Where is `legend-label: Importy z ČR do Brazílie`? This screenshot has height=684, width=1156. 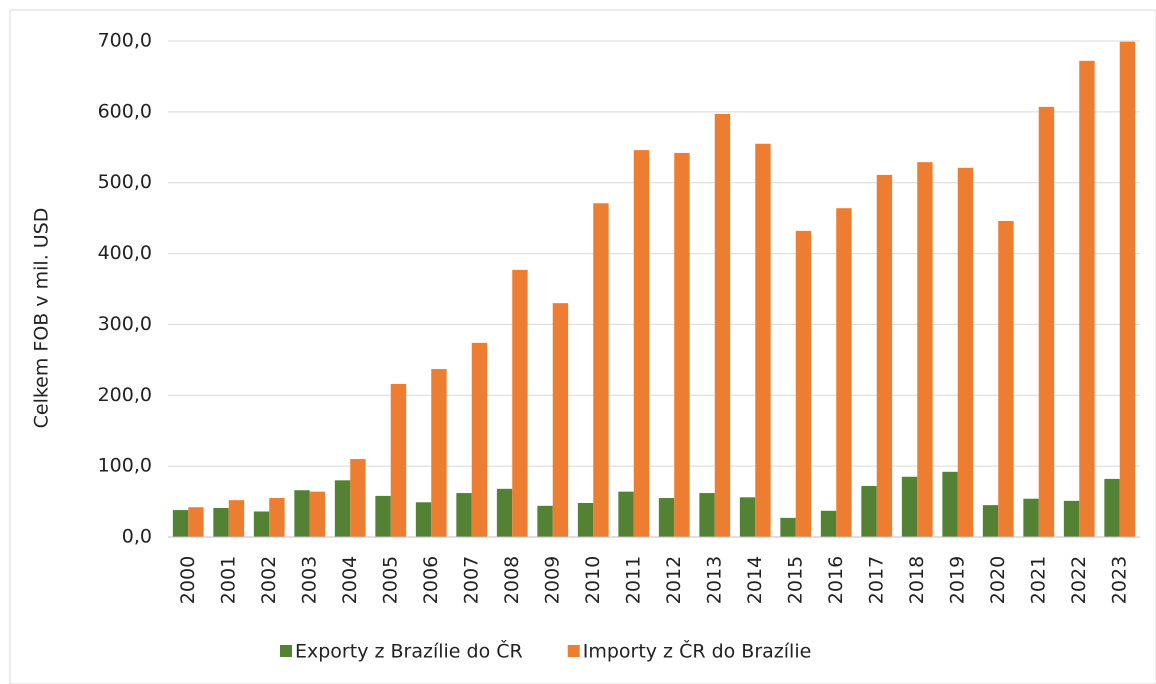 legend-label: Importy z ČR do Brazílie is located at coordinates (697, 651).